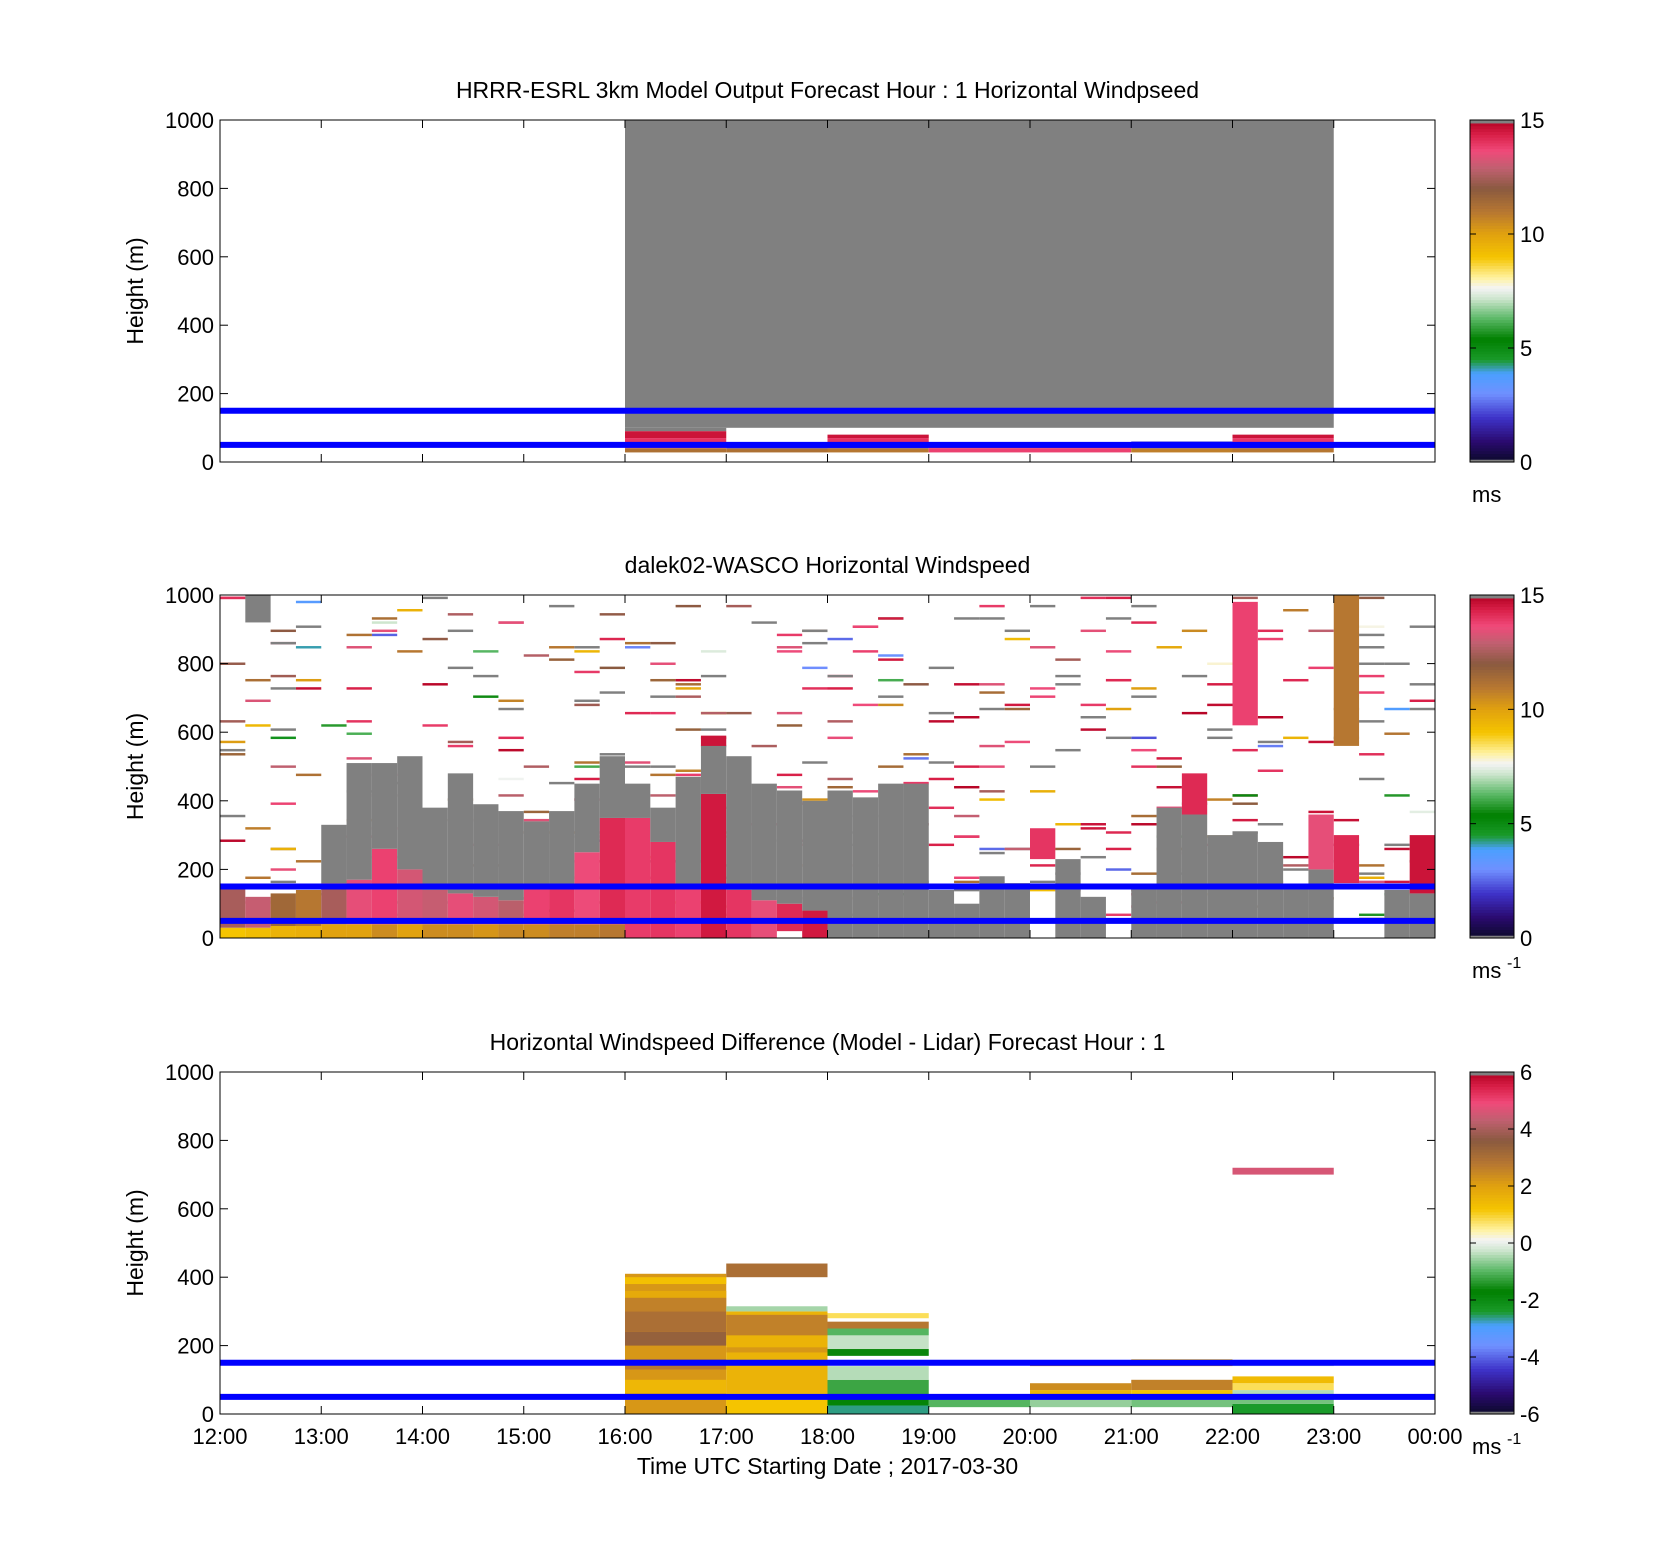 Image resolution: width=1680 pixels, height=1561 pixels. What do you see at coordinates (1526, 1186) in the screenshot?
I see `colorbar-tick-label: 2` at bounding box center [1526, 1186].